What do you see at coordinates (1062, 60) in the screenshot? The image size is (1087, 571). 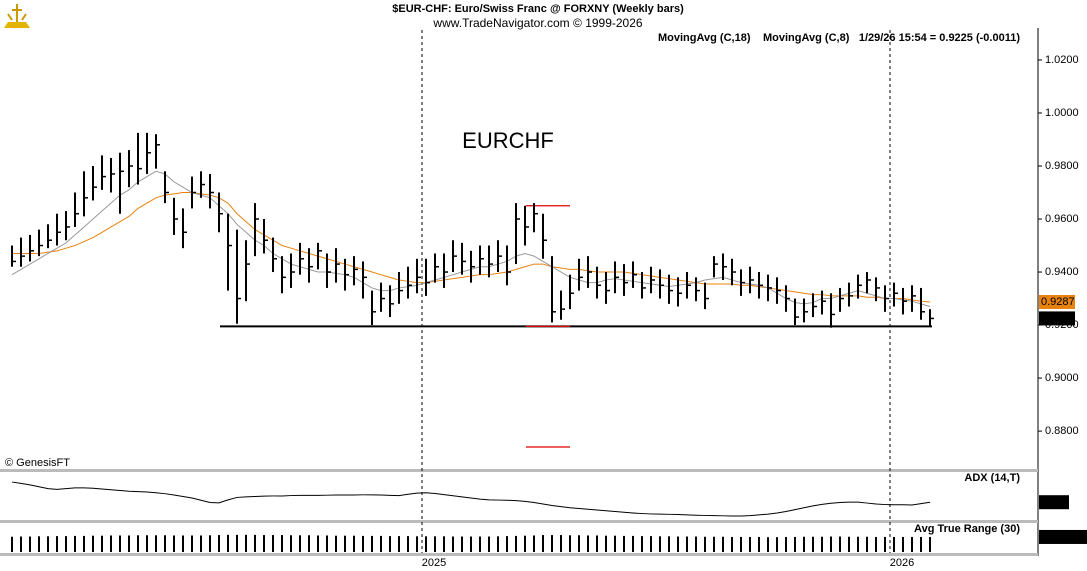 I see `y-tick-label: 1.0200` at bounding box center [1062, 60].